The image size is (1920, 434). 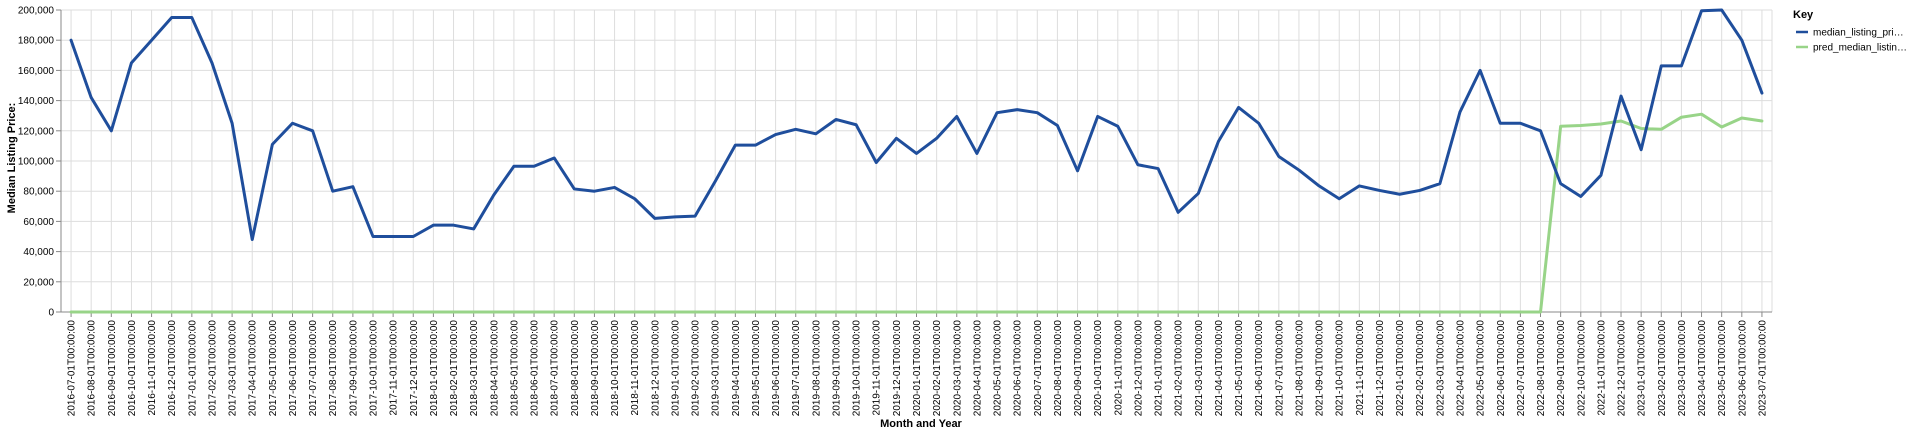 What do you see at coordinates (1159, 368) in the screenshot?
I see `x-tick-label: 2021-01-01T00:00:00` at bounding box center [1159, 368].